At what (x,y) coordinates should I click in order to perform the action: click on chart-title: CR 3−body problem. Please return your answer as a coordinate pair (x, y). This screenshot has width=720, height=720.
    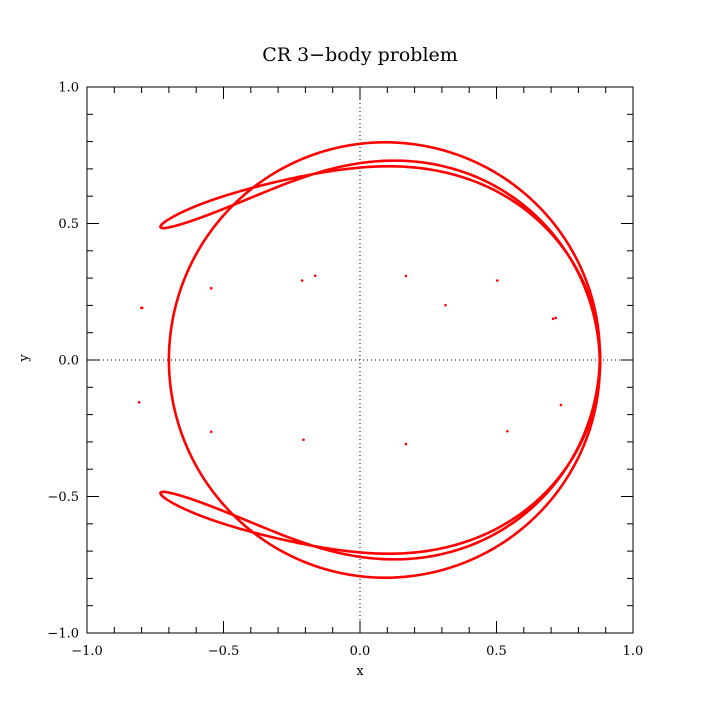
    Looking at the image, I should click on (360, 55).